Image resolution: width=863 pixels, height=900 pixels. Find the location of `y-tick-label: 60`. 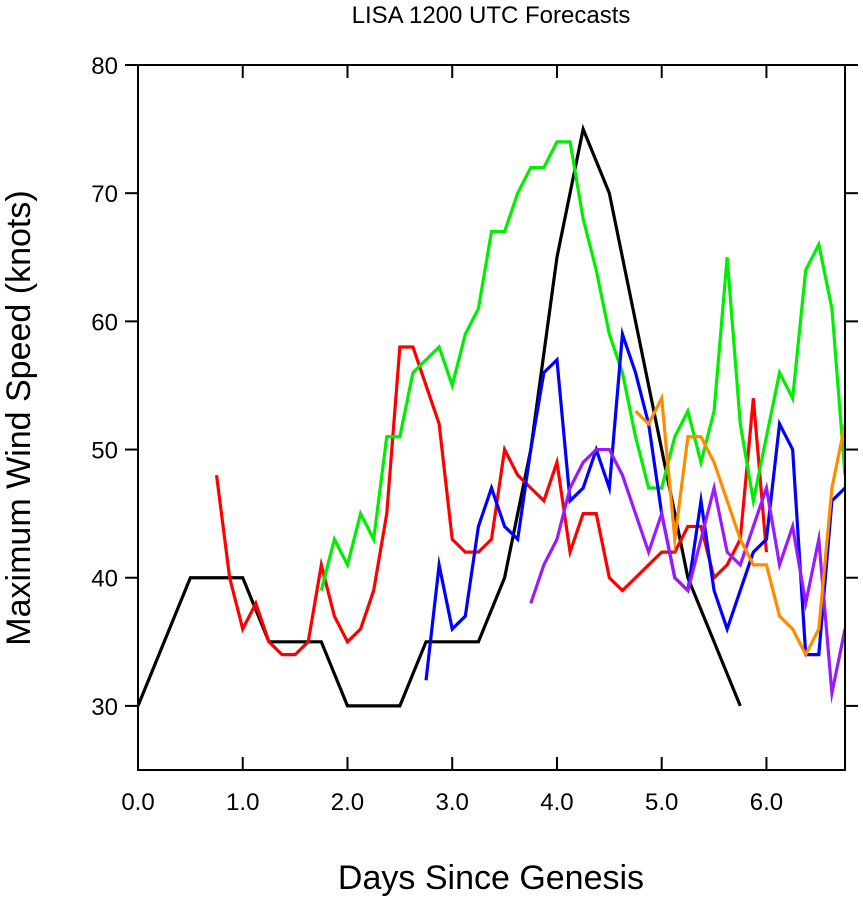

y-tick-label: 60 is located at coordinates (104, 322).